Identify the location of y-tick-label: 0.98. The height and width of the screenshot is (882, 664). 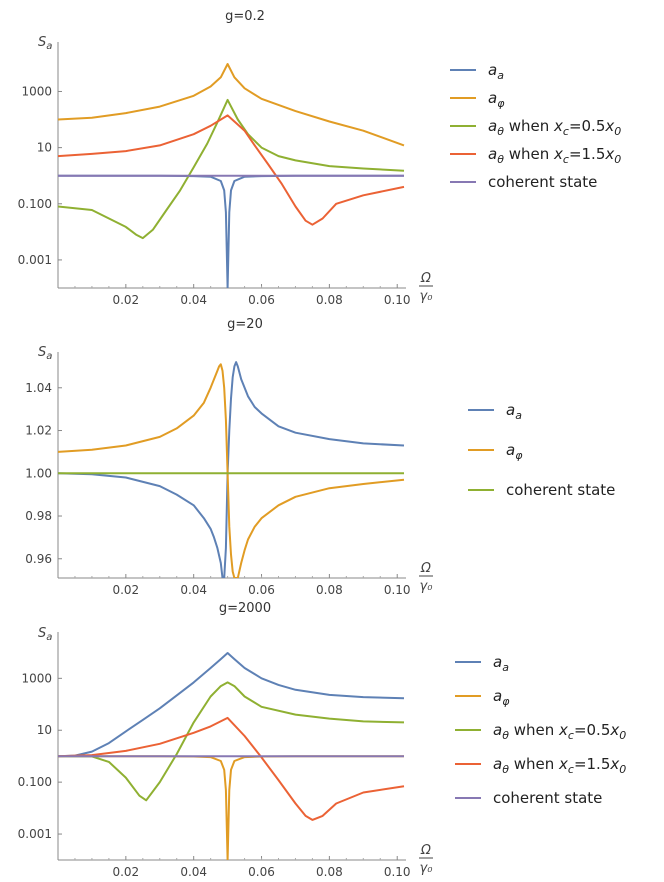
(38, 516).